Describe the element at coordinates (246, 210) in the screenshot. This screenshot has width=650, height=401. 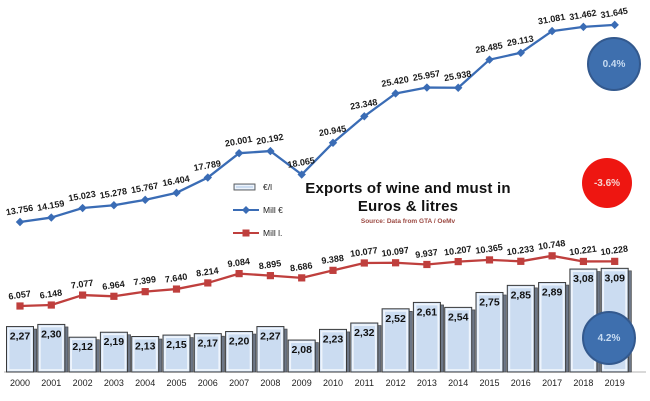
I see `blue-line-diamond-swatch-icon` at that location.